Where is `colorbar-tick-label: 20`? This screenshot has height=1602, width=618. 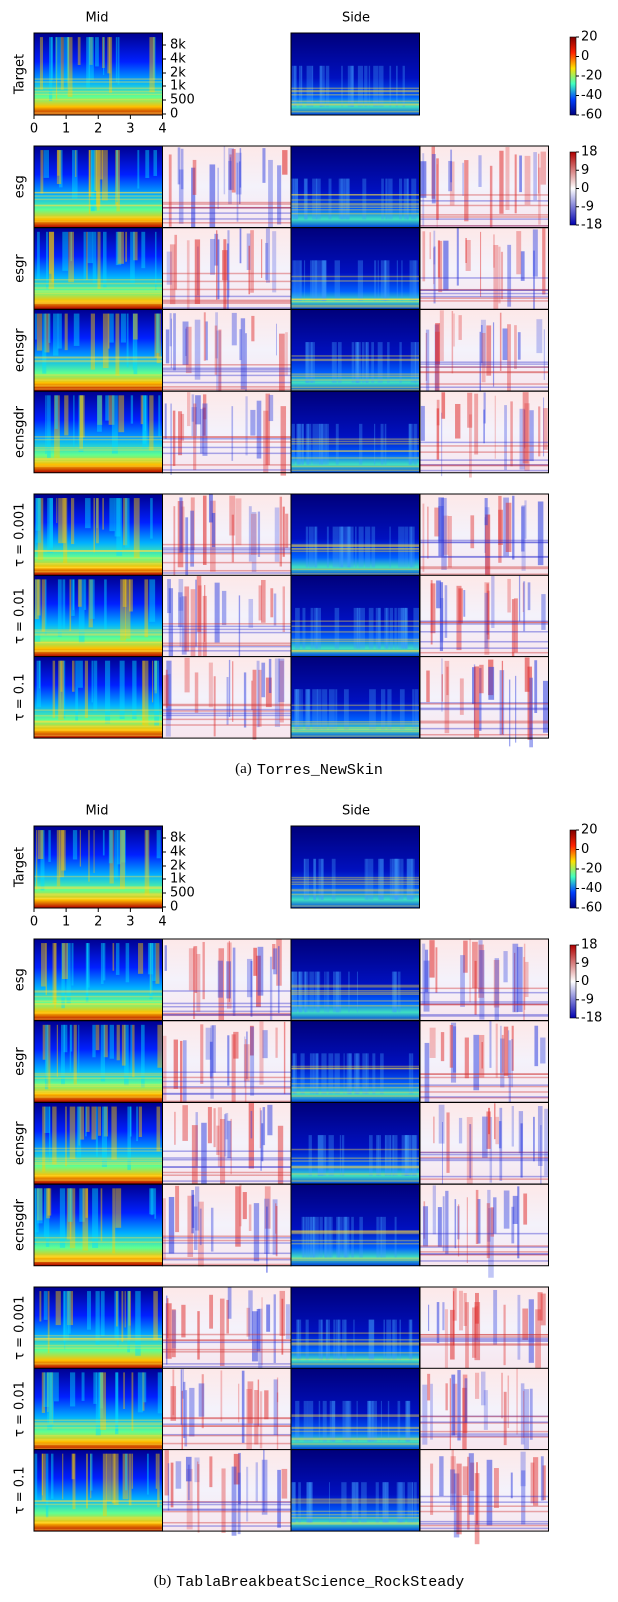 colorbar-tick-label: 20 is located at coordinates (589, 830).